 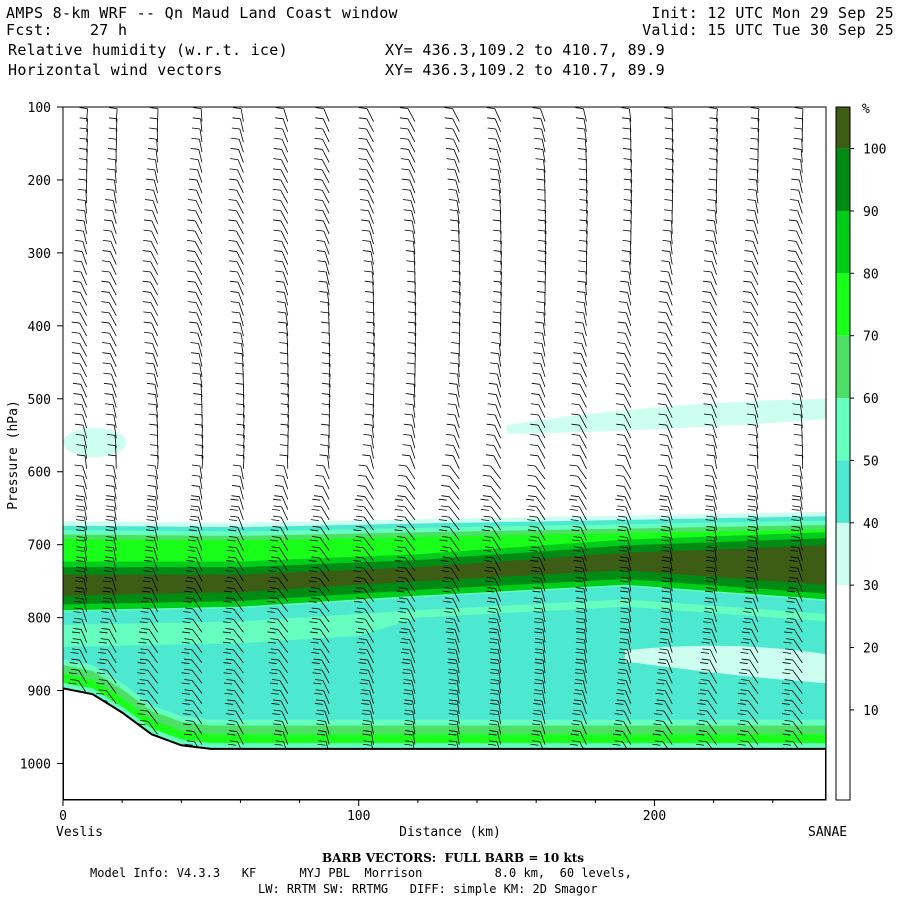 What do you see at coordinates (871, 524) in the screenshot?
I see `colorbar-label: 40` at bounding box center [871, 524].